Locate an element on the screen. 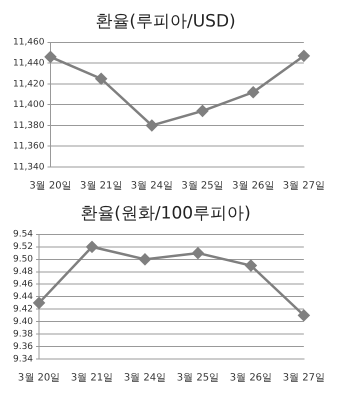 The height and width of the screenshot is (400, 341). y-tick-label: 9.48 is located at coordinates (23, 272).